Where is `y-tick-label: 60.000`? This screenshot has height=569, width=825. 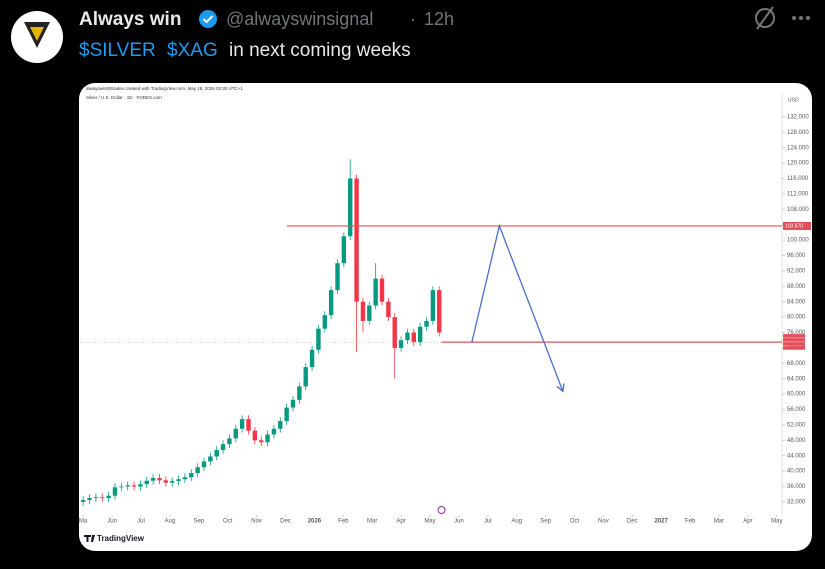 y-tick-label: 60.000 is located at coordinates (796, 395).